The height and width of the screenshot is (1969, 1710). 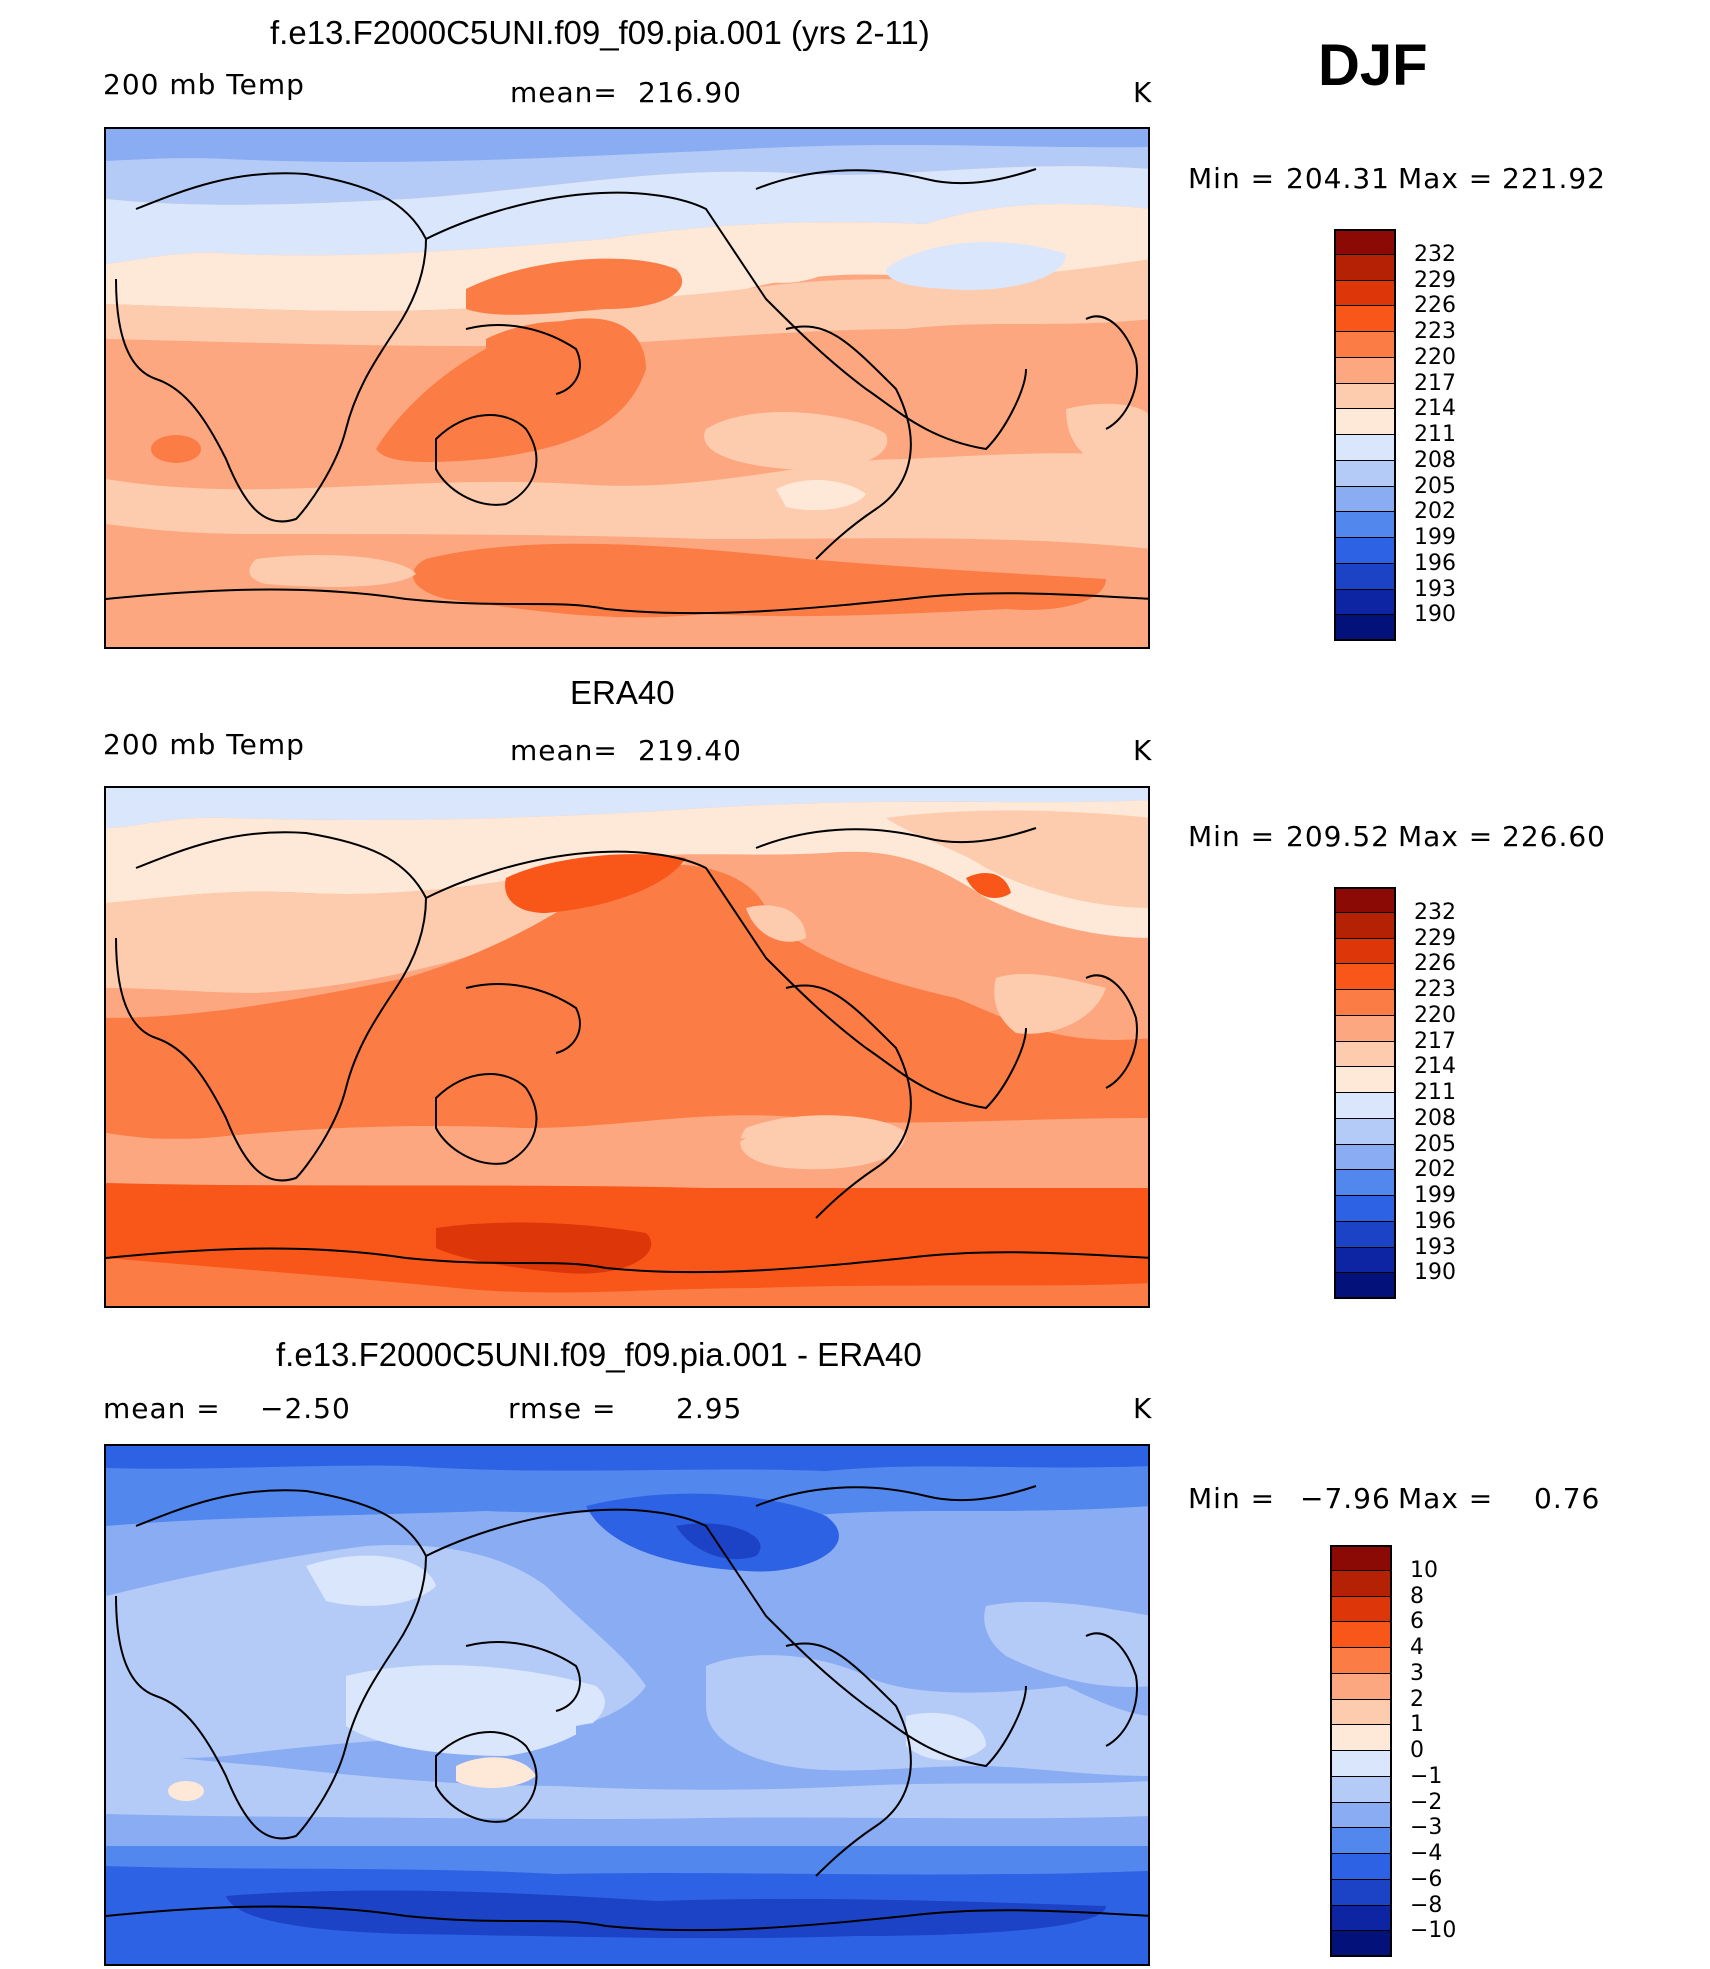 What do you see at coordinates (1435, 357) in the screenshot?
I see `colorbar-tick-label: 220` at bounding box center [1435, 357].